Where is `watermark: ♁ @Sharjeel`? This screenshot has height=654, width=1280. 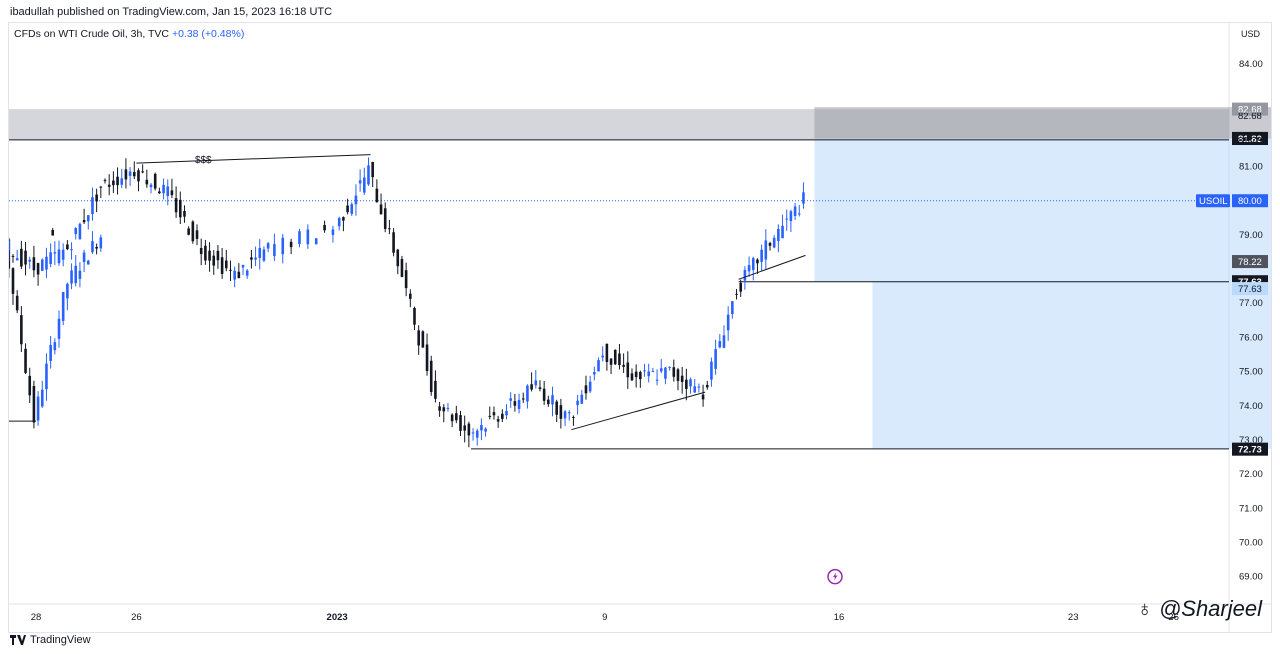
watermark: ♁ @Sharjeel is located at coordinates (1199, 609).